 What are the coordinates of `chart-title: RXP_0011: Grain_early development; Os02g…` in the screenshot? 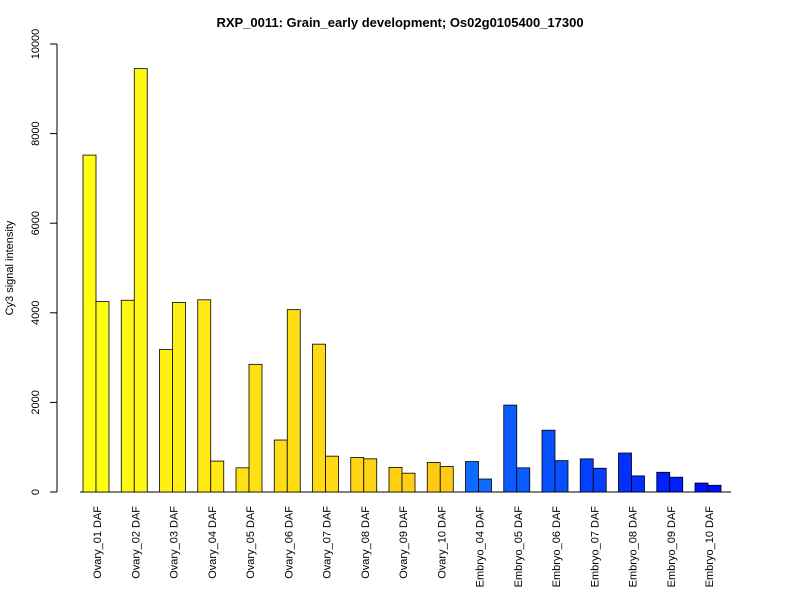 It's located at (399, 22).